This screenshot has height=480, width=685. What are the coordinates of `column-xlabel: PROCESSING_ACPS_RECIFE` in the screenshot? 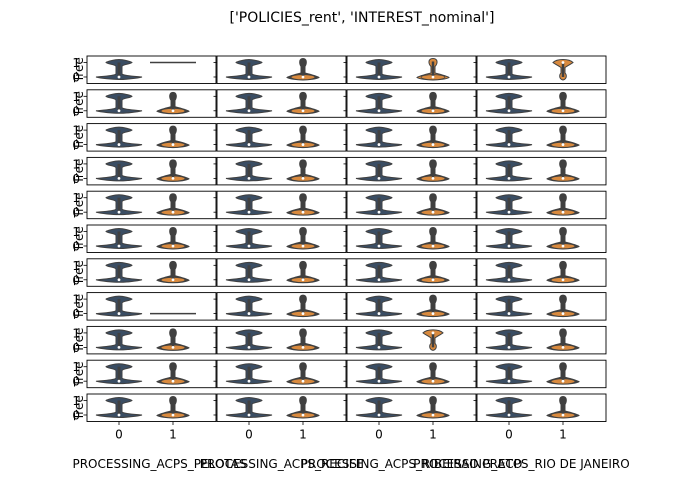 It's located at (282, 464).